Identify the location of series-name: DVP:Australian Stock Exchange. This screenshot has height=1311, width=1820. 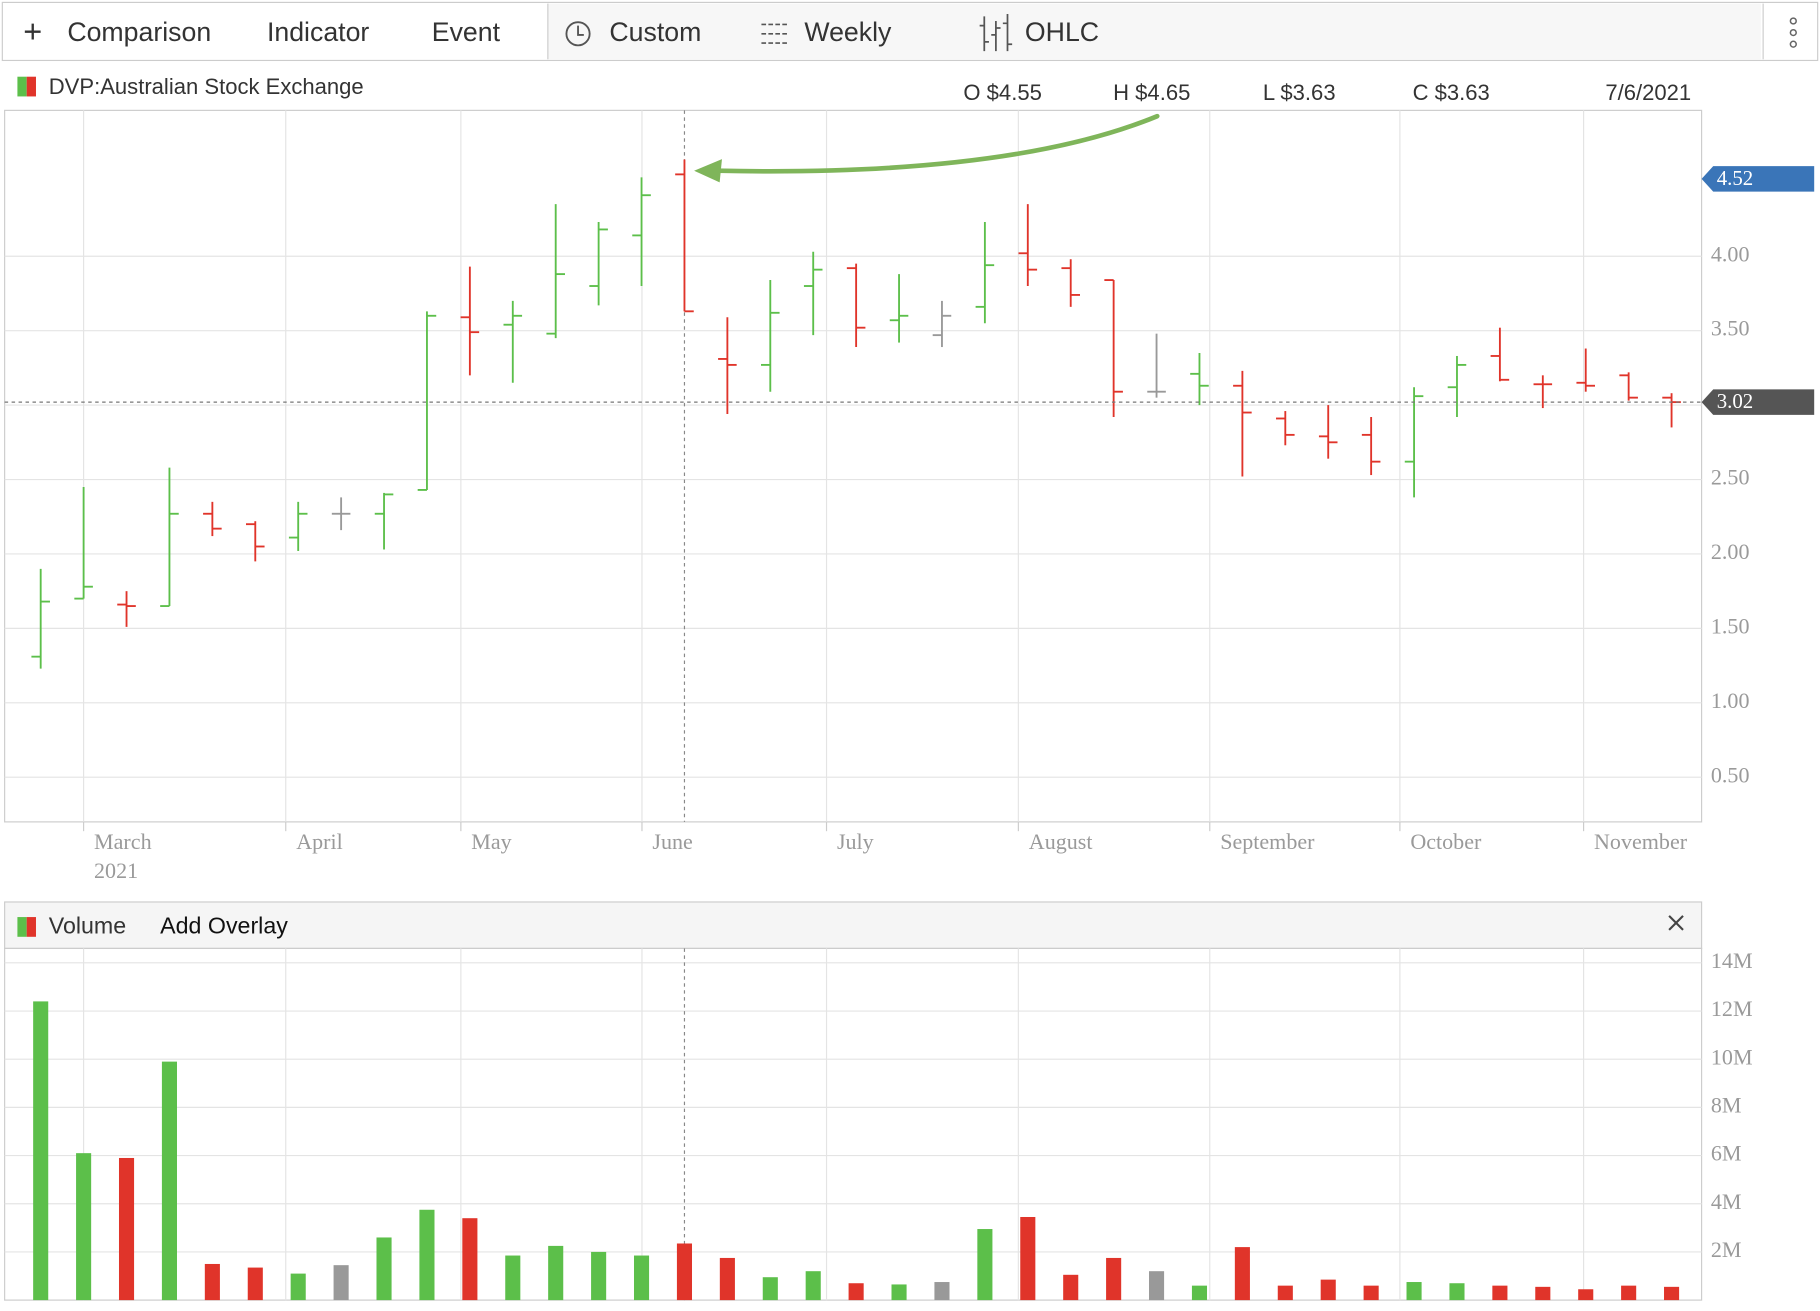
(206, 86).